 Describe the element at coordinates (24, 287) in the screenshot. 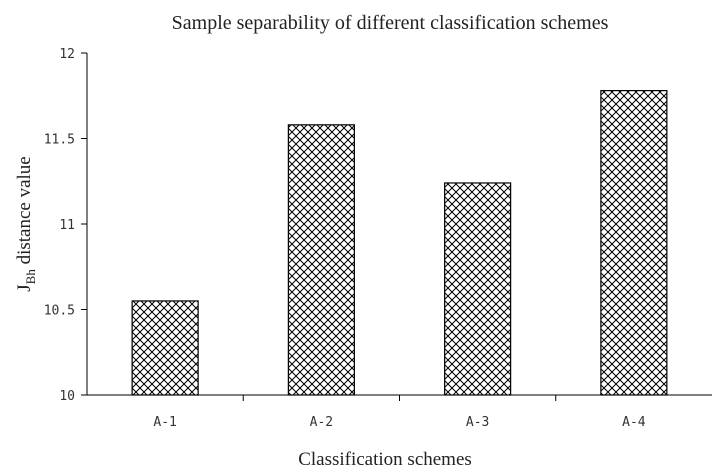

I see `y-axis-label-j: J` at that location.